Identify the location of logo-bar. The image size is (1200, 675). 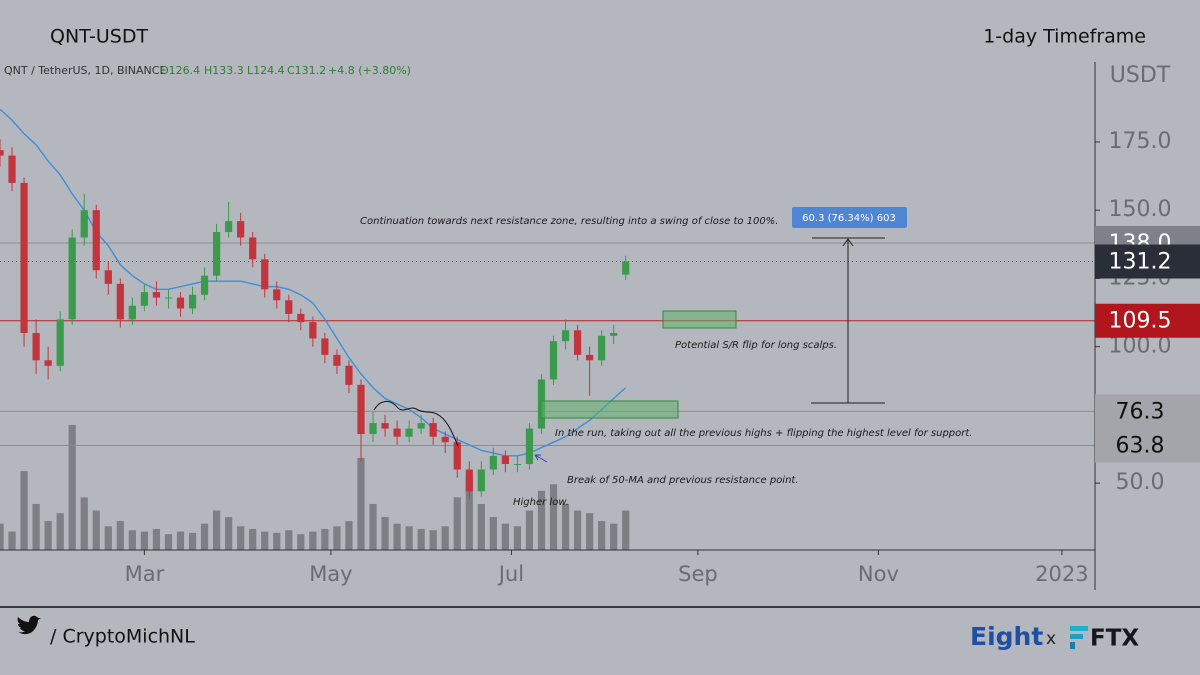
(1076, 636).